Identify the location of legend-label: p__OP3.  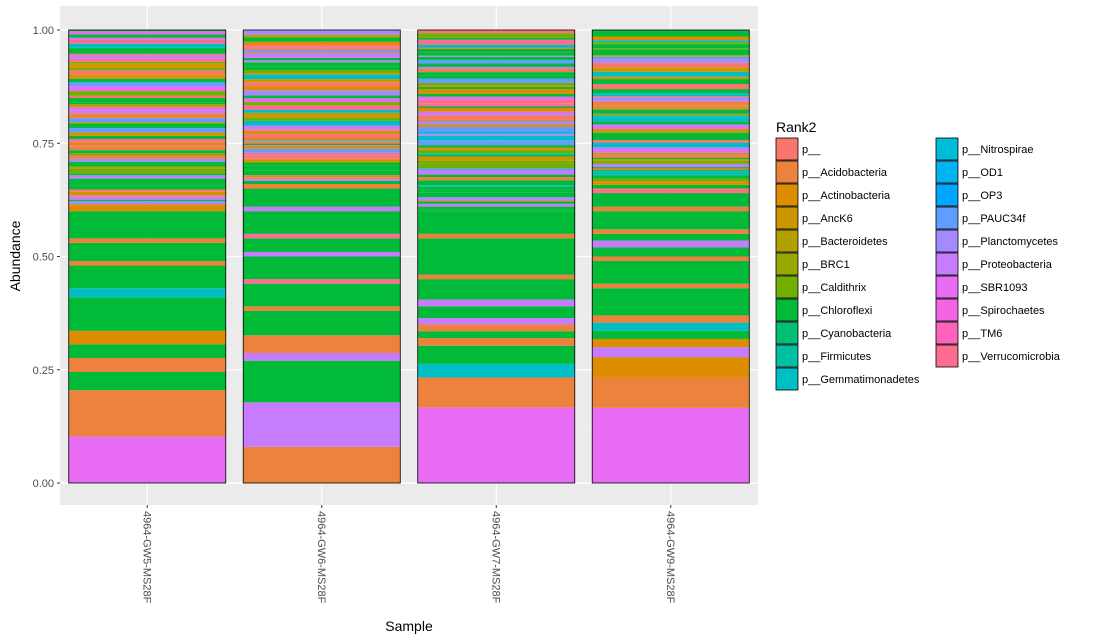
(982, 196).